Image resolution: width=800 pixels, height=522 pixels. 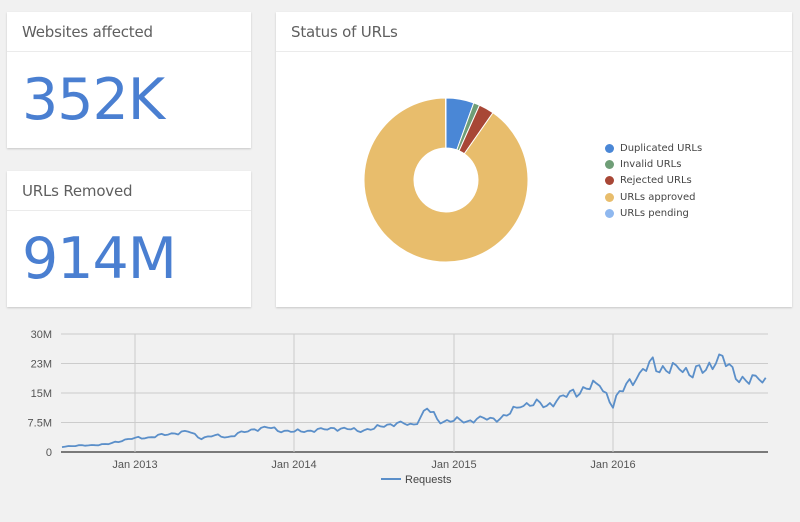 I want to click on x-tick-label: Jan 2015, so click(x=453, y=465).